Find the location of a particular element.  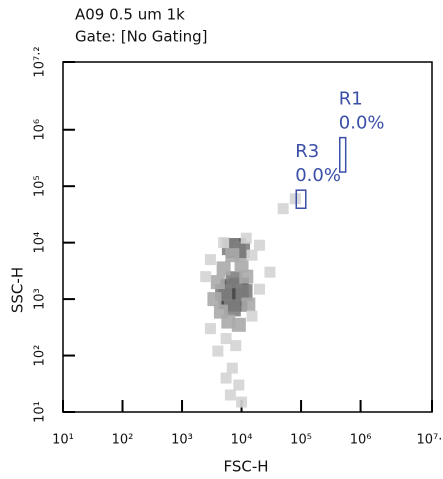

x-tick-label: 10⁵ is located at coordinates (301, 440).